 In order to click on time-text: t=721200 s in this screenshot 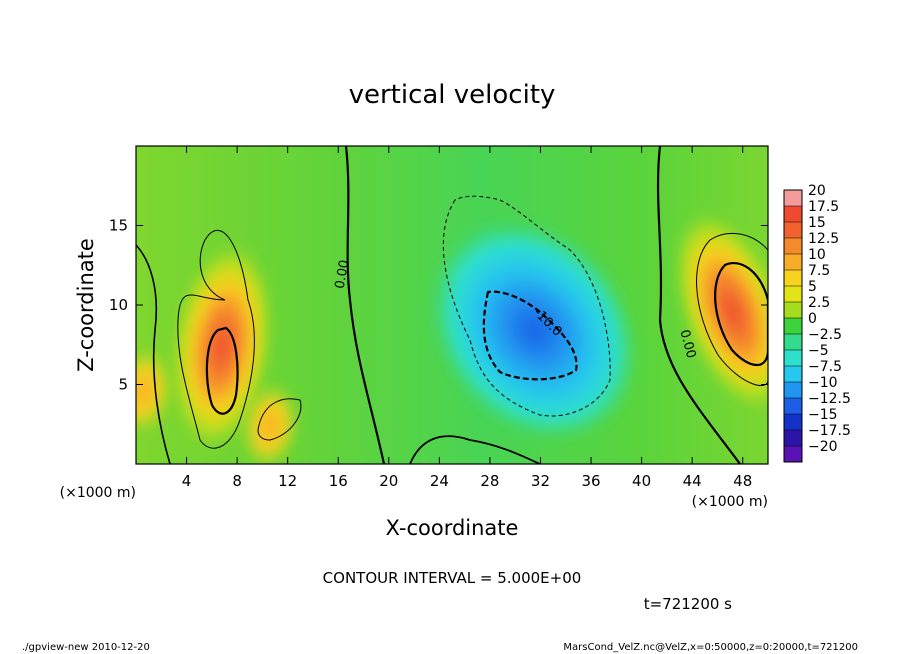, I will do `click(688, 604)`.